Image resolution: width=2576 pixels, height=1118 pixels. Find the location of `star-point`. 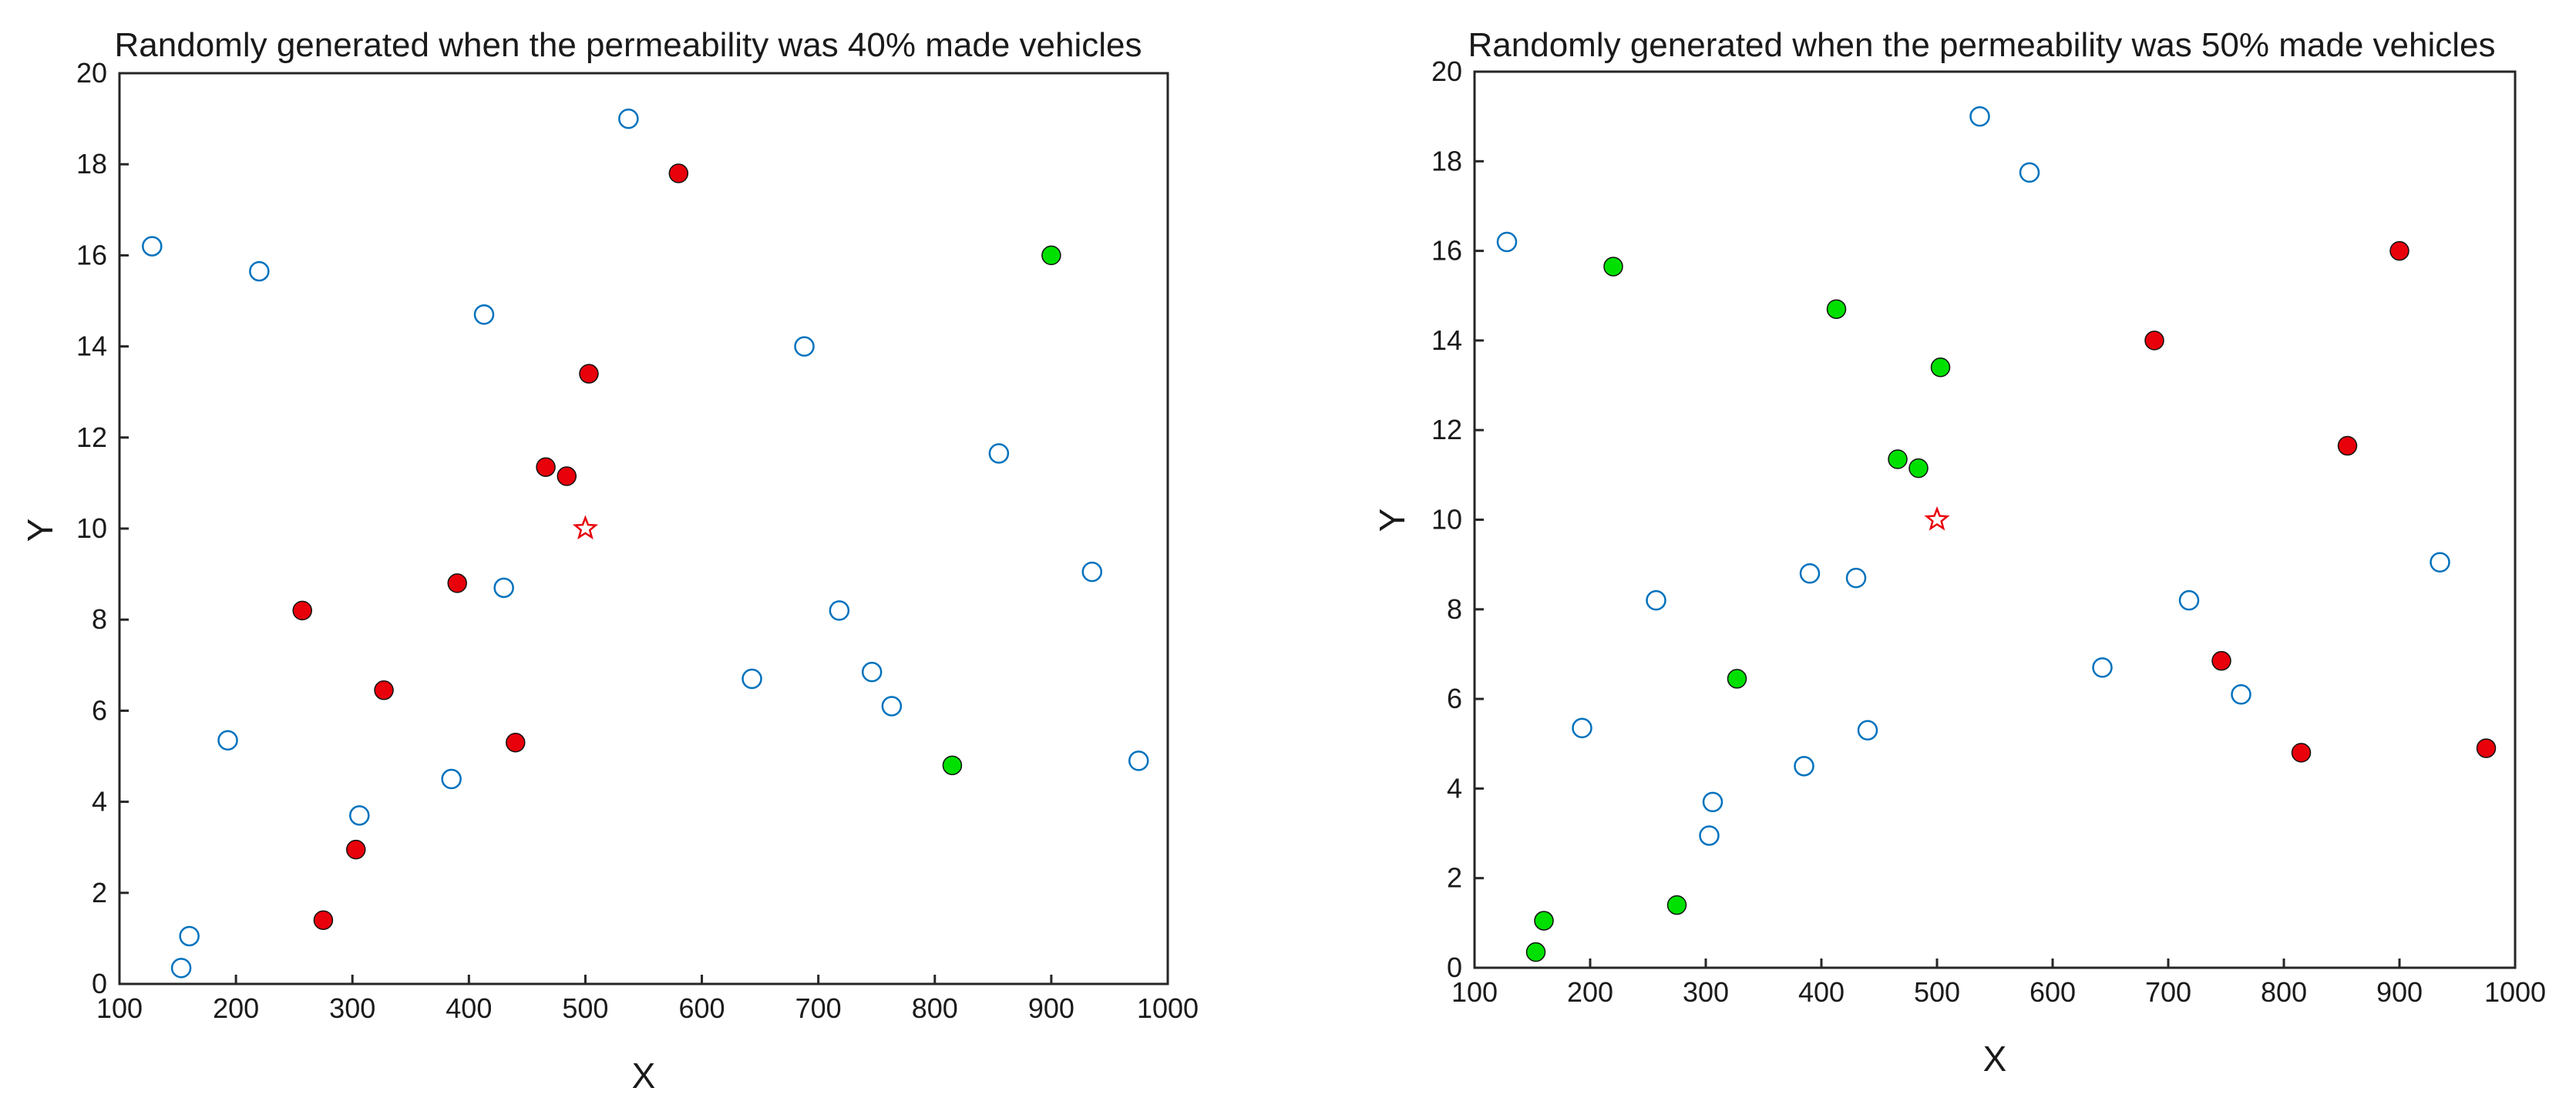

star-point is located at coordinates (585, 527).